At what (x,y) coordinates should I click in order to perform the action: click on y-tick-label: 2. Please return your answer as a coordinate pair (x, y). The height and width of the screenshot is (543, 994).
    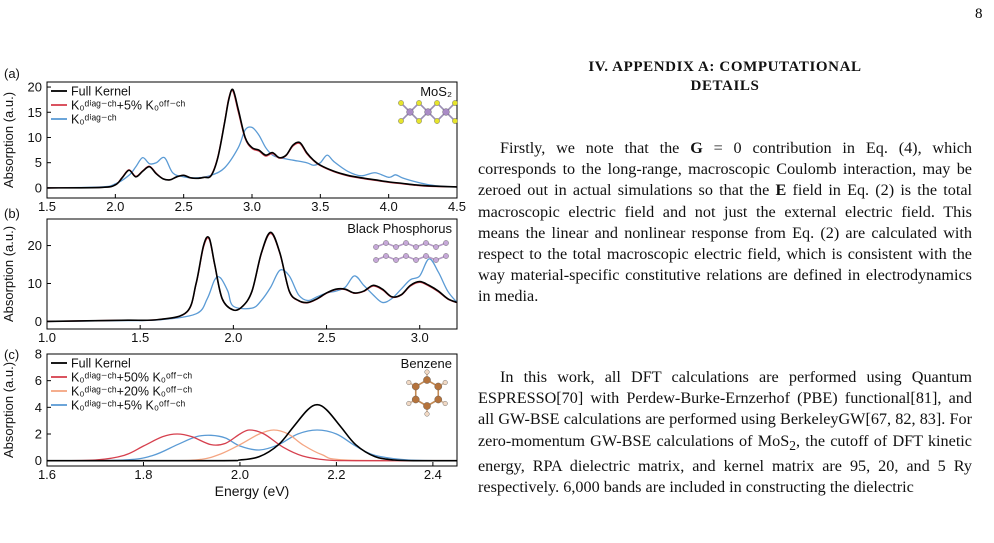
    Looking at the image, I should click on (38, 434).